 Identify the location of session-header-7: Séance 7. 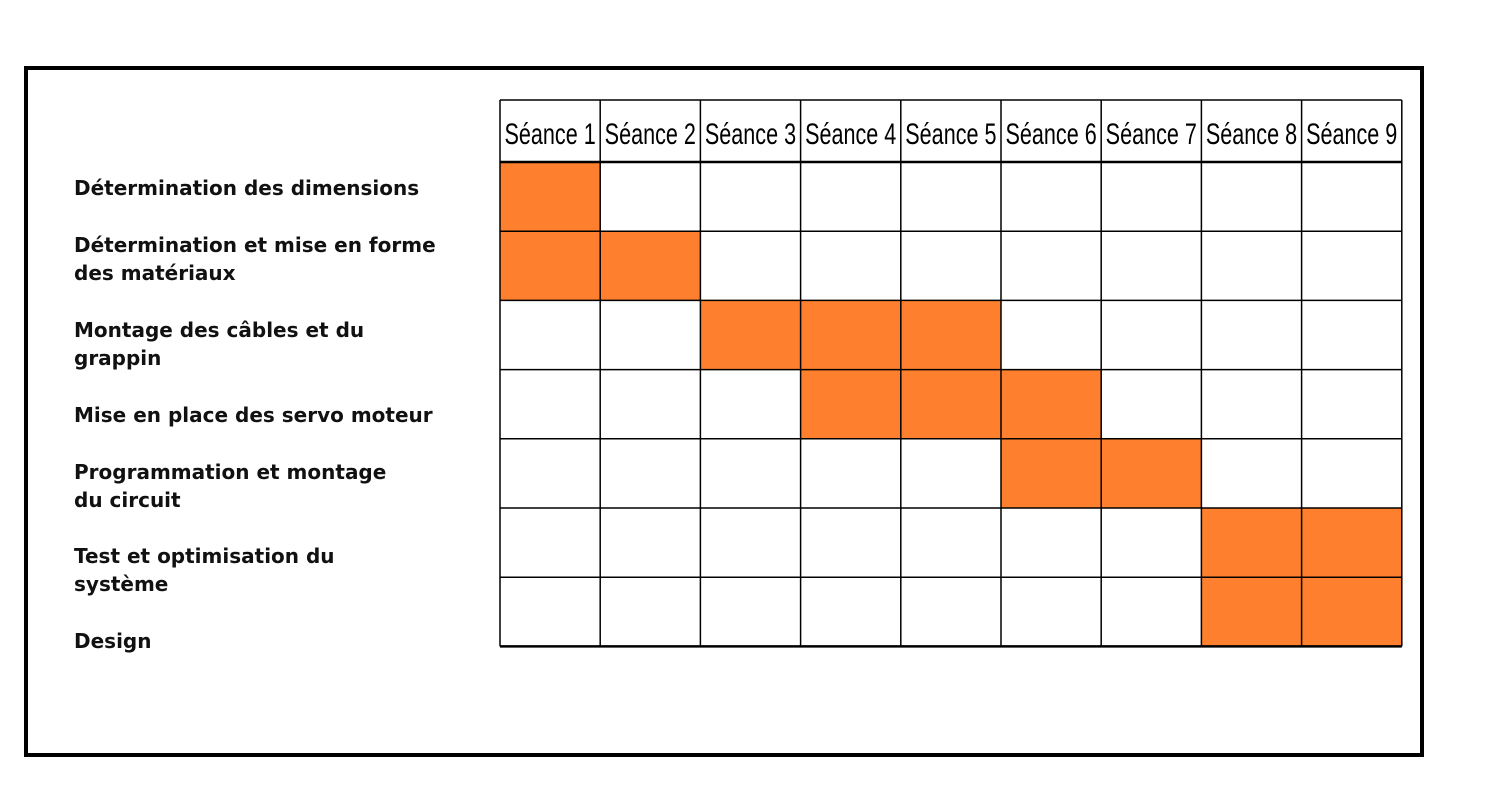
(1151, 133).